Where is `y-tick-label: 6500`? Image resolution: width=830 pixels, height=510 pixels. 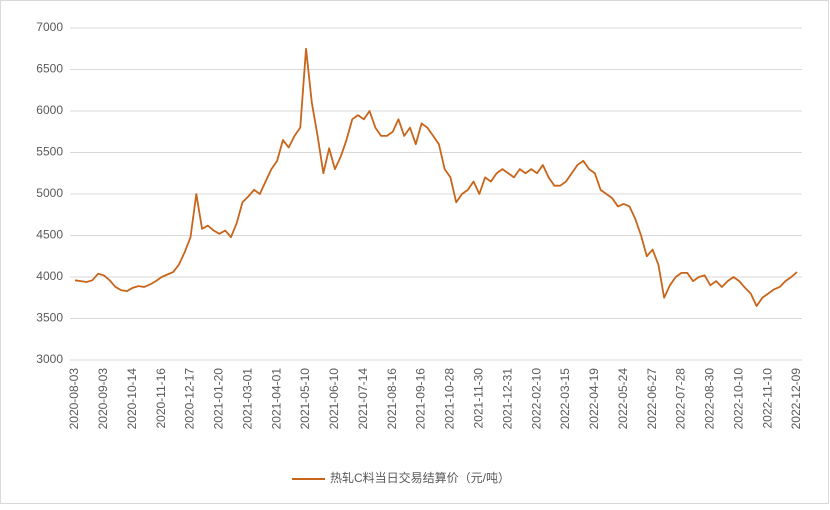
y-tick-label: 6500 is located at coordinates (49, 69).